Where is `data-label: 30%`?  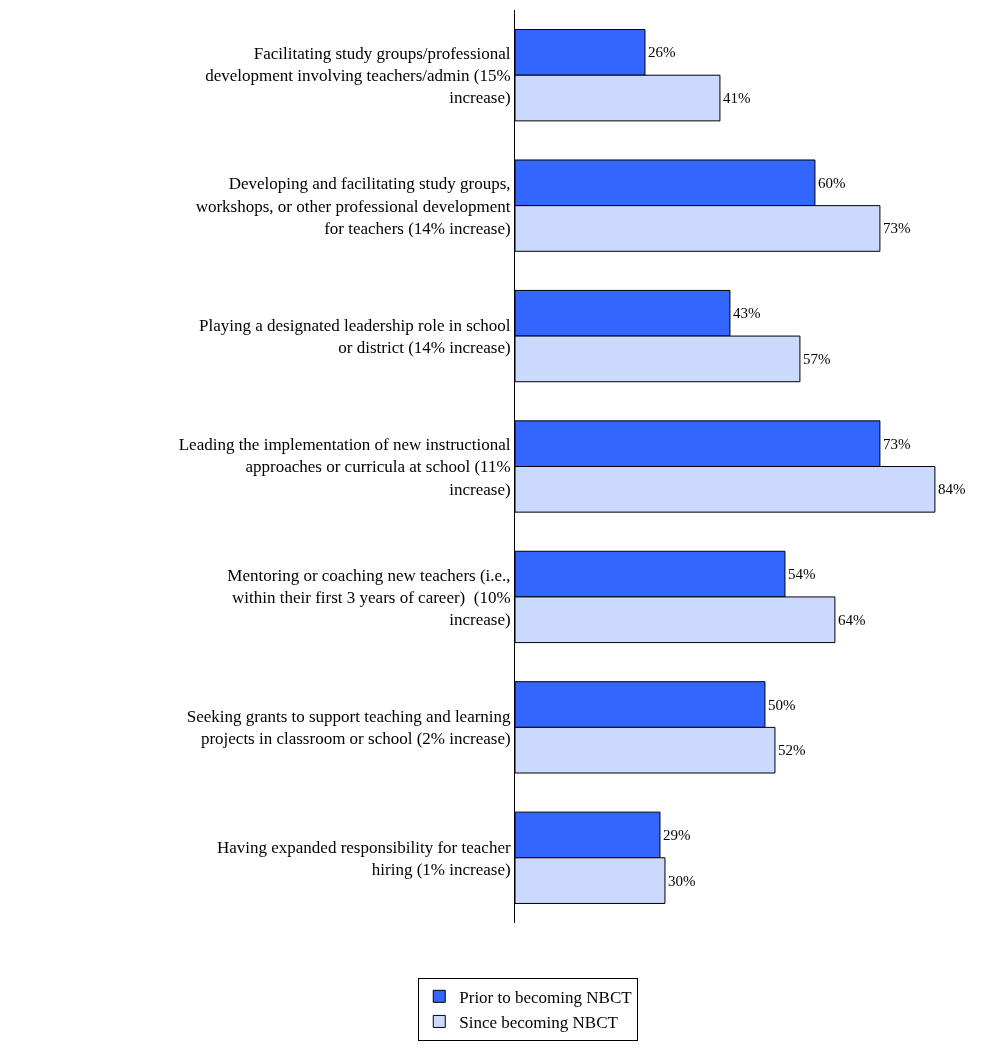
data-label: 30% is located at coordinates (681, 880).